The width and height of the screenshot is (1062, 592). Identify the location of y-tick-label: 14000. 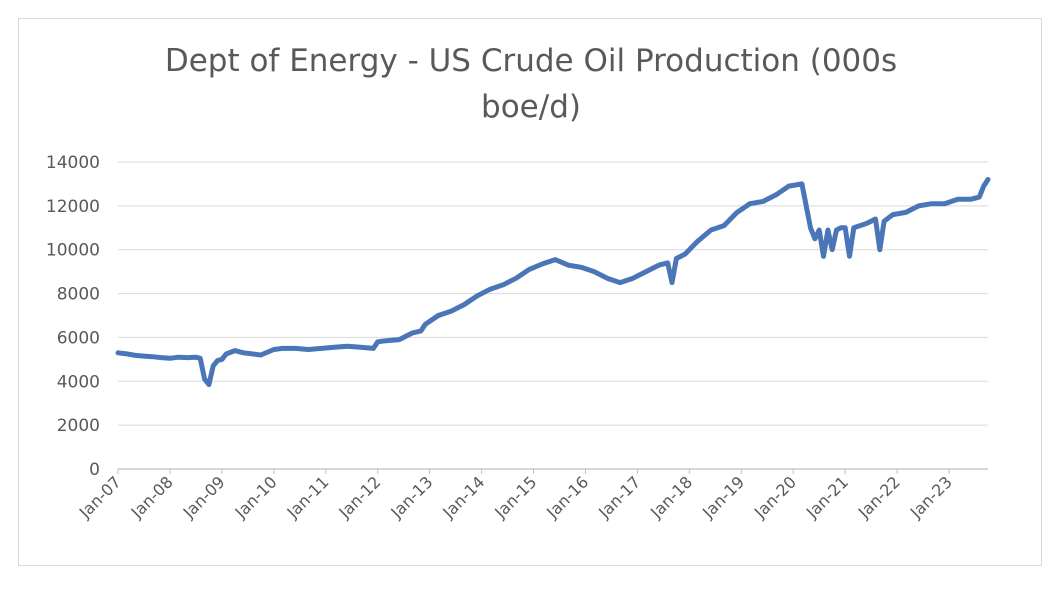
(73, 163).